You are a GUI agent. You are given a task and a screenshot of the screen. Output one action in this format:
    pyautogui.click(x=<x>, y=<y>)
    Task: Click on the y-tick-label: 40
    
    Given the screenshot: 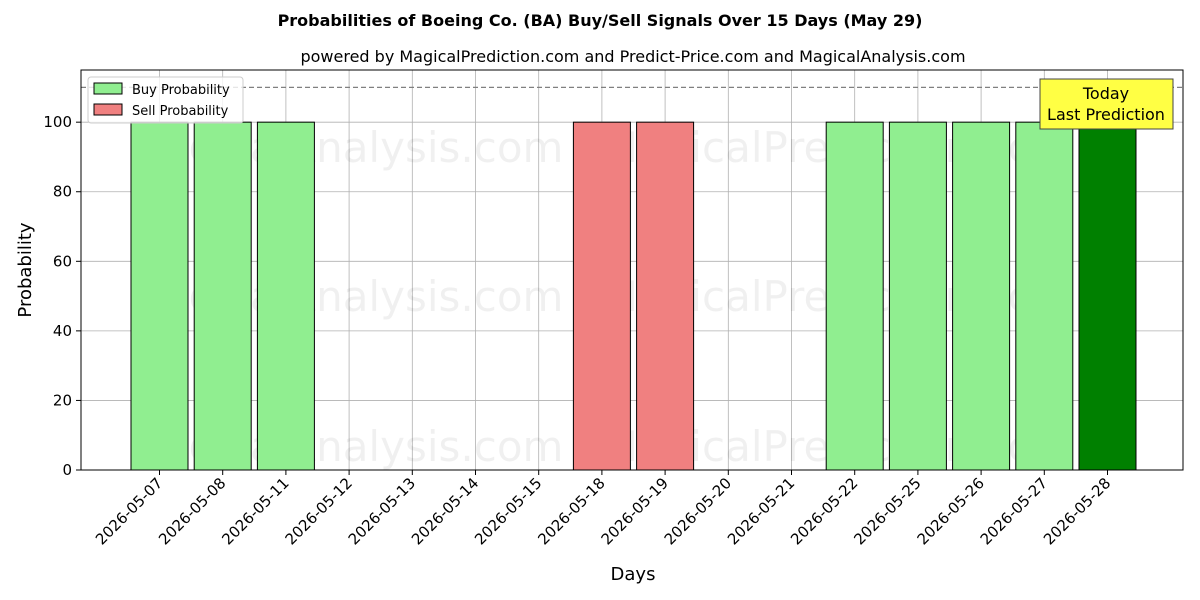 What is the action you would take?
    pyautogui.click(x=62, y=331)
    